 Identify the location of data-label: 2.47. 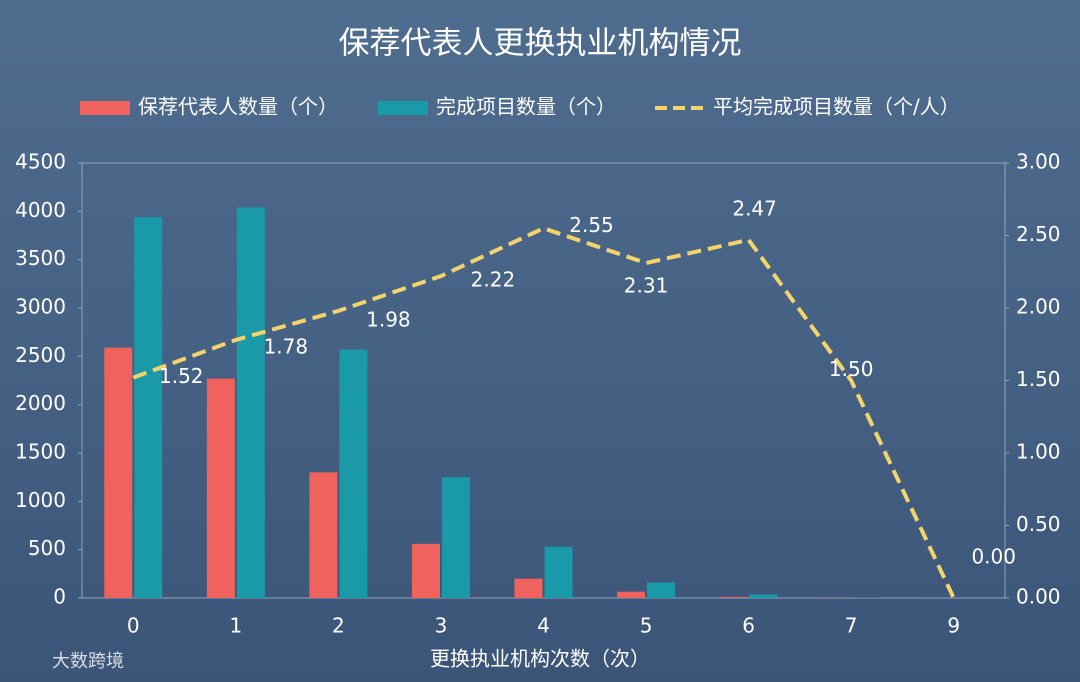
(754, 208).